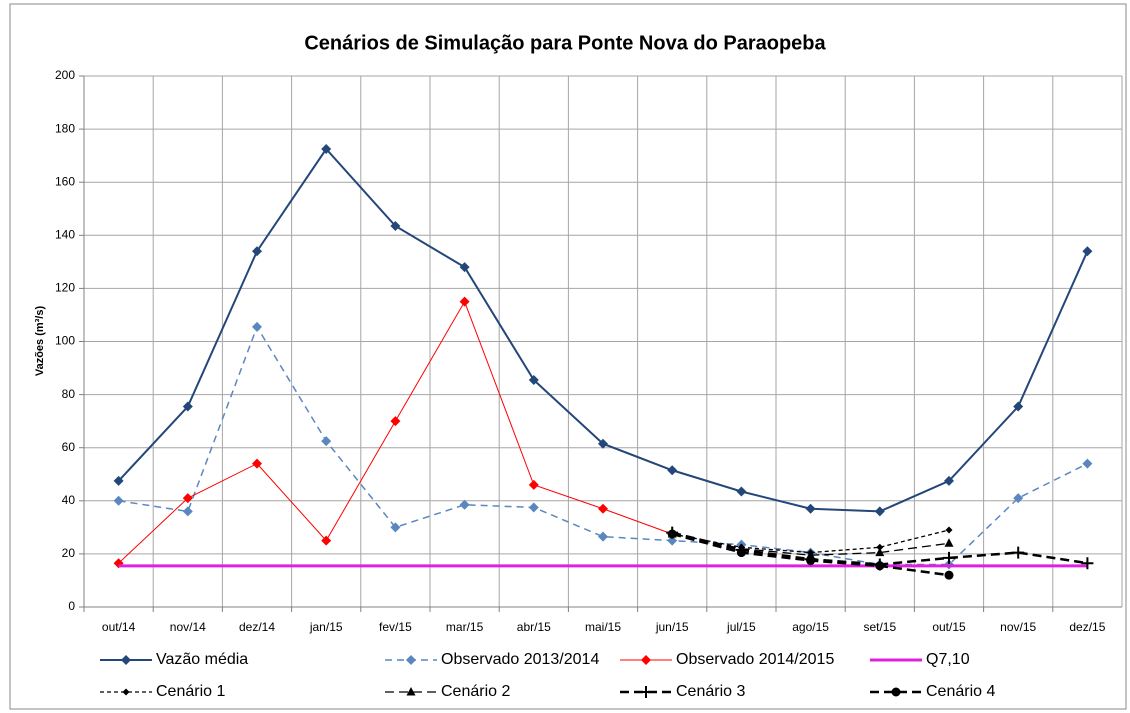 Image resolution: width=1130 pixels, height=713 pixels. Describe the element at coordinates (520, 659) in the screenshot. I see `legend-label: Observado 2013/2014` at that location.